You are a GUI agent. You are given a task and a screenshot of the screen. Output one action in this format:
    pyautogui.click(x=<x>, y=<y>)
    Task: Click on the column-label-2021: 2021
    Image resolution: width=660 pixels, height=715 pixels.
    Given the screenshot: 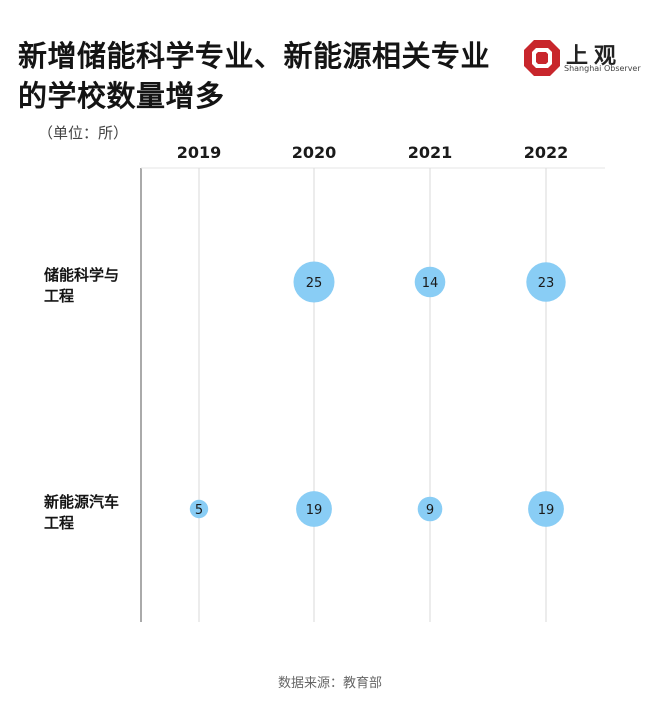 What is the action you would take?
    pyautogui.click(x=430, y=152)
    